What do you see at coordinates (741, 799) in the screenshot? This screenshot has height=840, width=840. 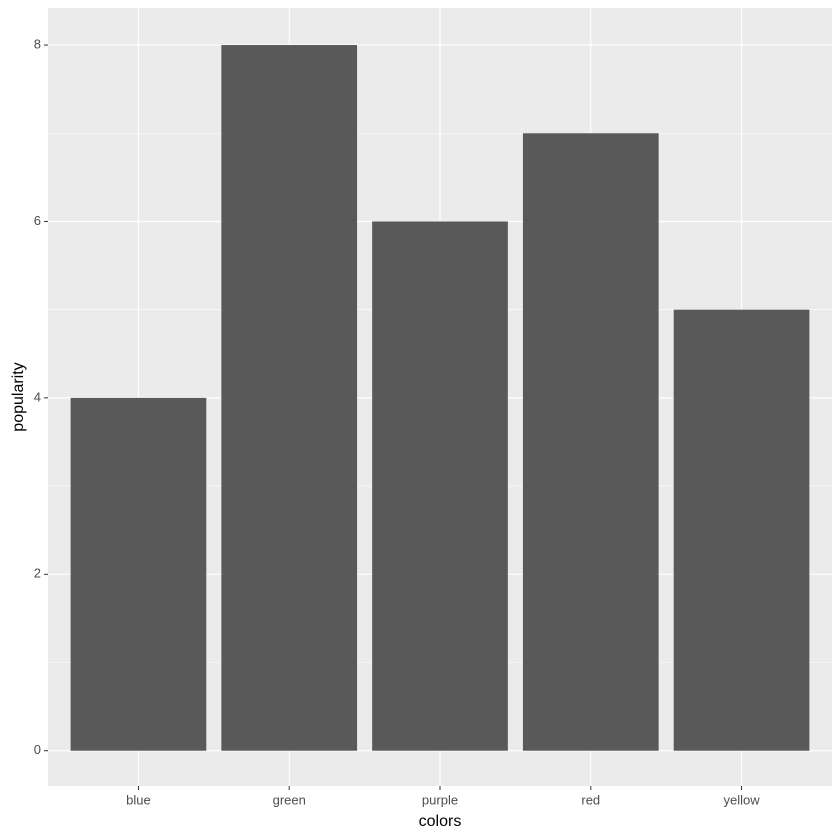 I see `x-tick-label: yellow` at bounding box center [741, 799].